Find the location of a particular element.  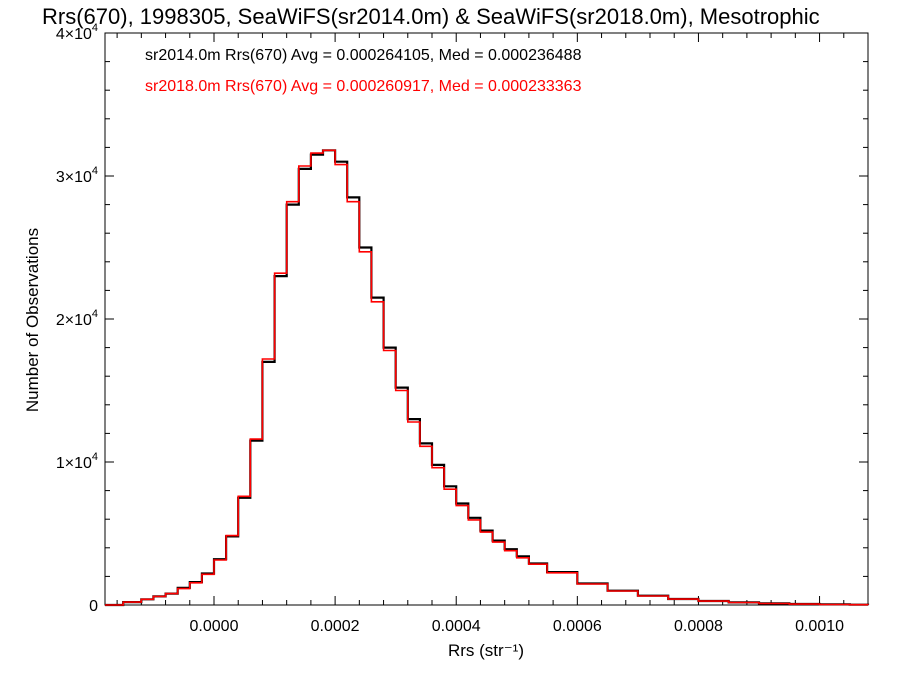

x-axis-label: Rrs (str⁻¹) is located at coordinates (486, 650).